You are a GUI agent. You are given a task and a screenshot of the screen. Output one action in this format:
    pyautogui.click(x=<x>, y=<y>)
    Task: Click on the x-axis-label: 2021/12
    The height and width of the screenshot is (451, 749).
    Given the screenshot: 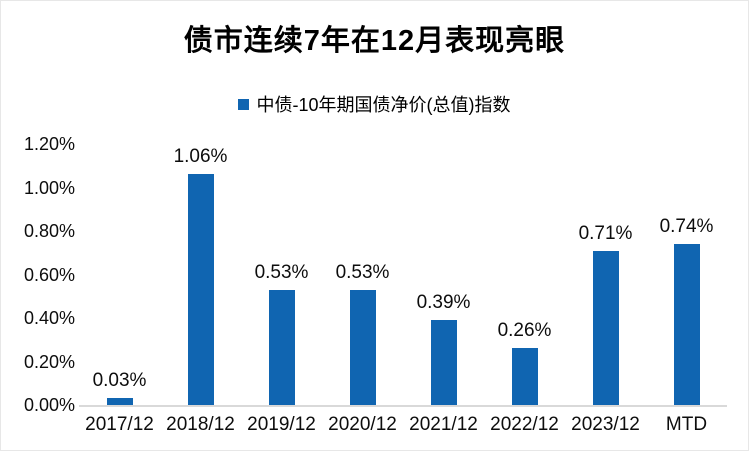 What is the action you would take?
    pyautogui.click(x=443, y=424)
    